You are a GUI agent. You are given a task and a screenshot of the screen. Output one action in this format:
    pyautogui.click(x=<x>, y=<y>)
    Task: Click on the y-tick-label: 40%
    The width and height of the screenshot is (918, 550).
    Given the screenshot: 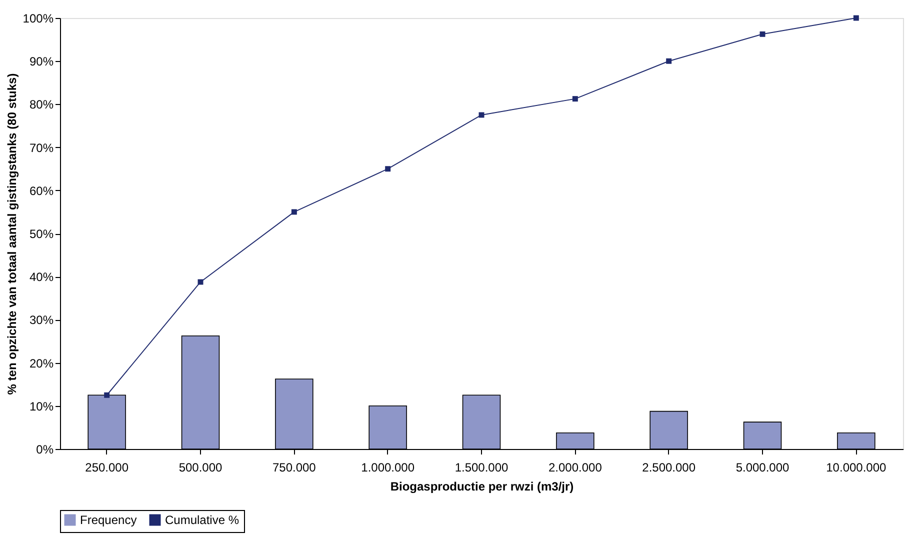 What is the action you would take?
    pyautogui.click(x=41, y=277)
    